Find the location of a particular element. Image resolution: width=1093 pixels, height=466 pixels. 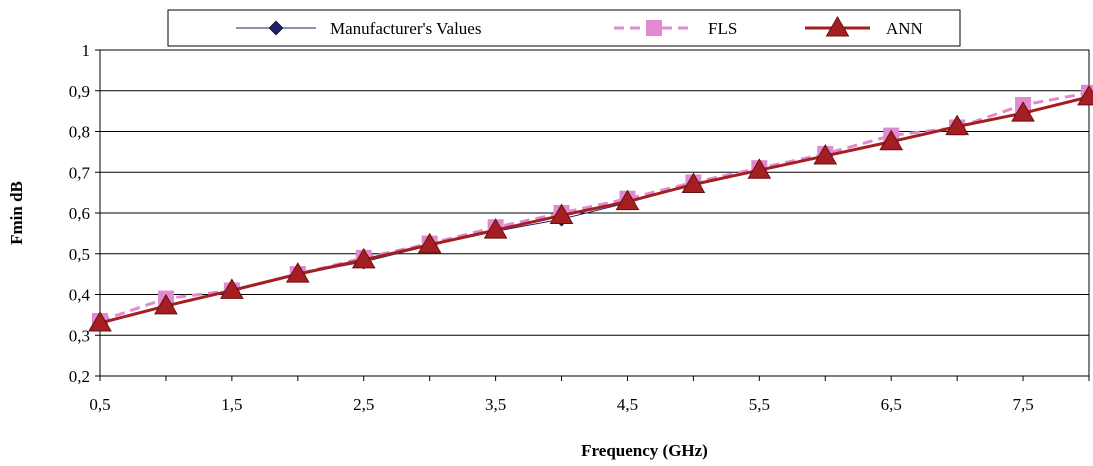

x-tick-label: 0,5 is located at coordinates (99, 404).